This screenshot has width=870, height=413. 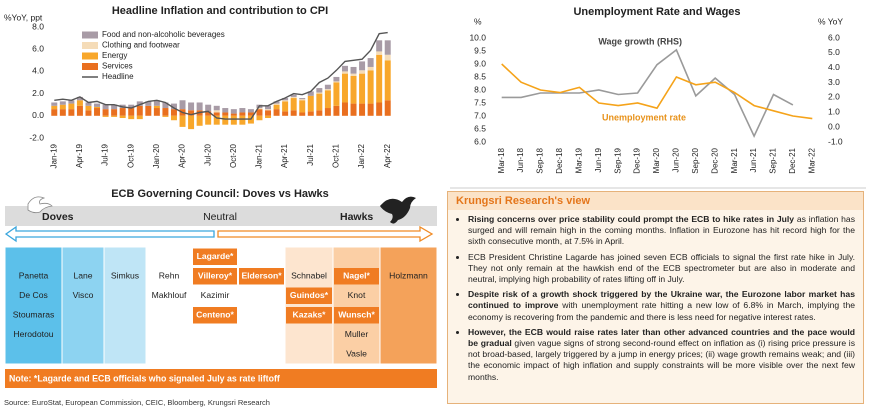 What do you see at coordinates (207, 154) in the screenshot?
I see `x-tick-label: Jul-20` at bounding box center [207, 154].